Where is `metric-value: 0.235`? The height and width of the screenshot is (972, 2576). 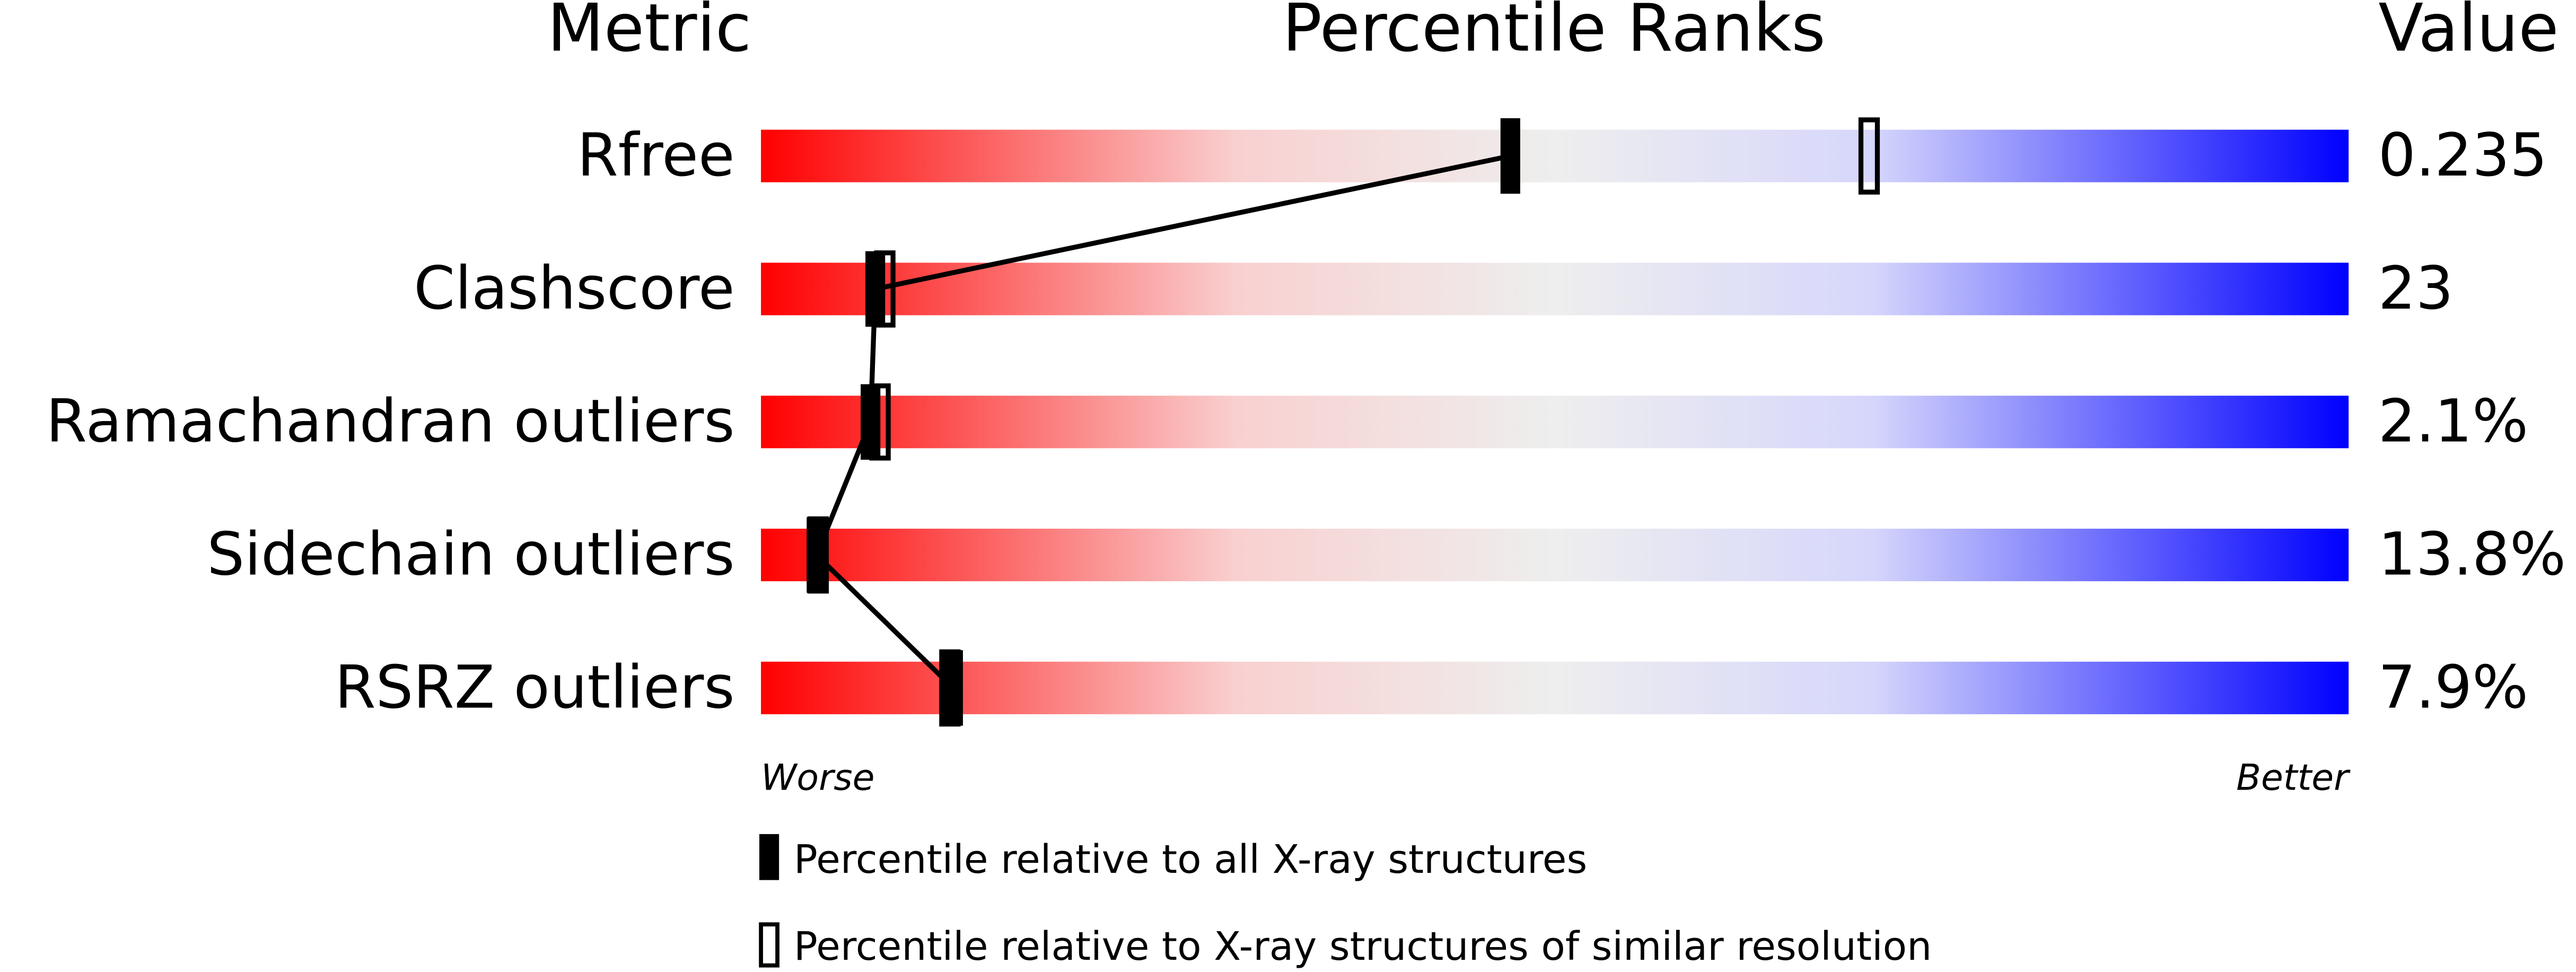 metric-value: 0.235 is located at coordinates (2462, 155).